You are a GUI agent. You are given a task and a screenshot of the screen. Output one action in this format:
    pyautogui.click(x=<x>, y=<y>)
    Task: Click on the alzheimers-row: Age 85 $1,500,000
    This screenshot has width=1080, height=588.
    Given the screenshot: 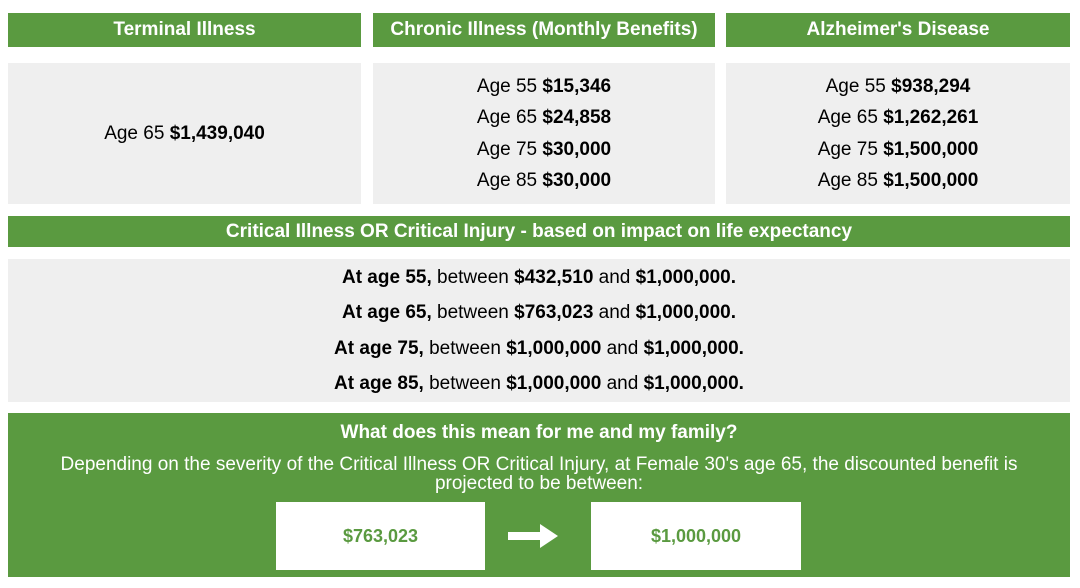 What is the action you would take?
    pyautogui.click(x=898, y=181)
    